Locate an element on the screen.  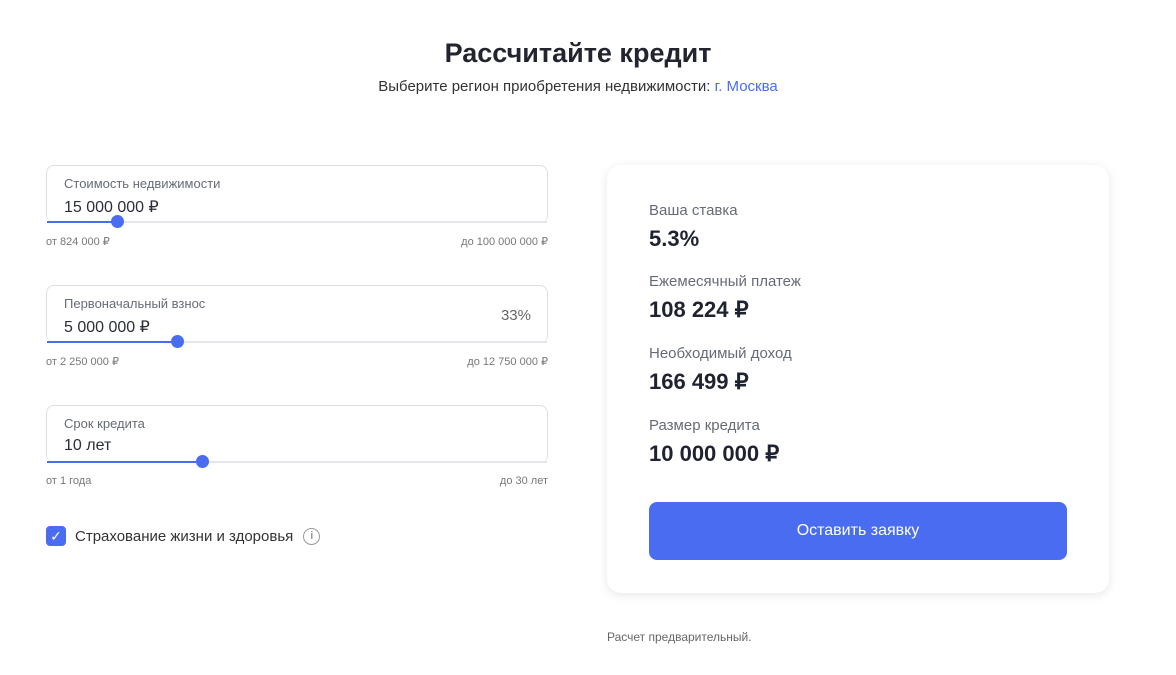
region-link: г. Москва is located at coordinates (746, 86).